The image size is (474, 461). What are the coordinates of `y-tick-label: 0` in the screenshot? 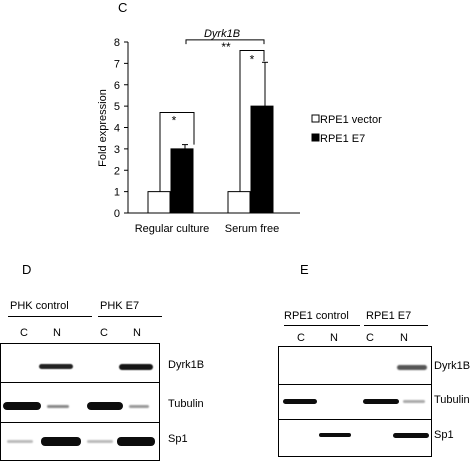 It's located at (117, 214).